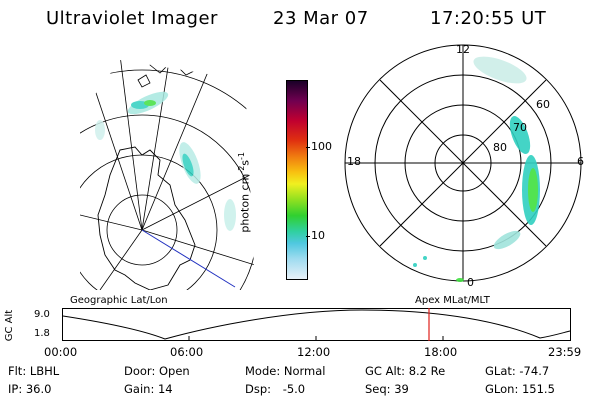  What do you see at coordinates (148, 389) in the screenshot?
I see `info-gain: Gain: 14` at bounding box center [148, 389].